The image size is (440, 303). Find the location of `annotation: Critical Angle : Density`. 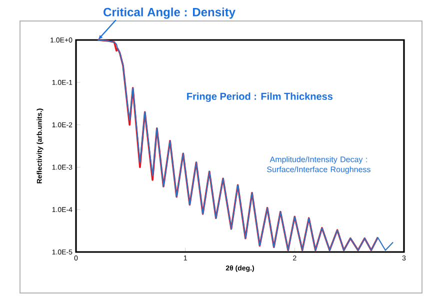

annotation: Critical Angle : Density is located at coordinates (170, 13).